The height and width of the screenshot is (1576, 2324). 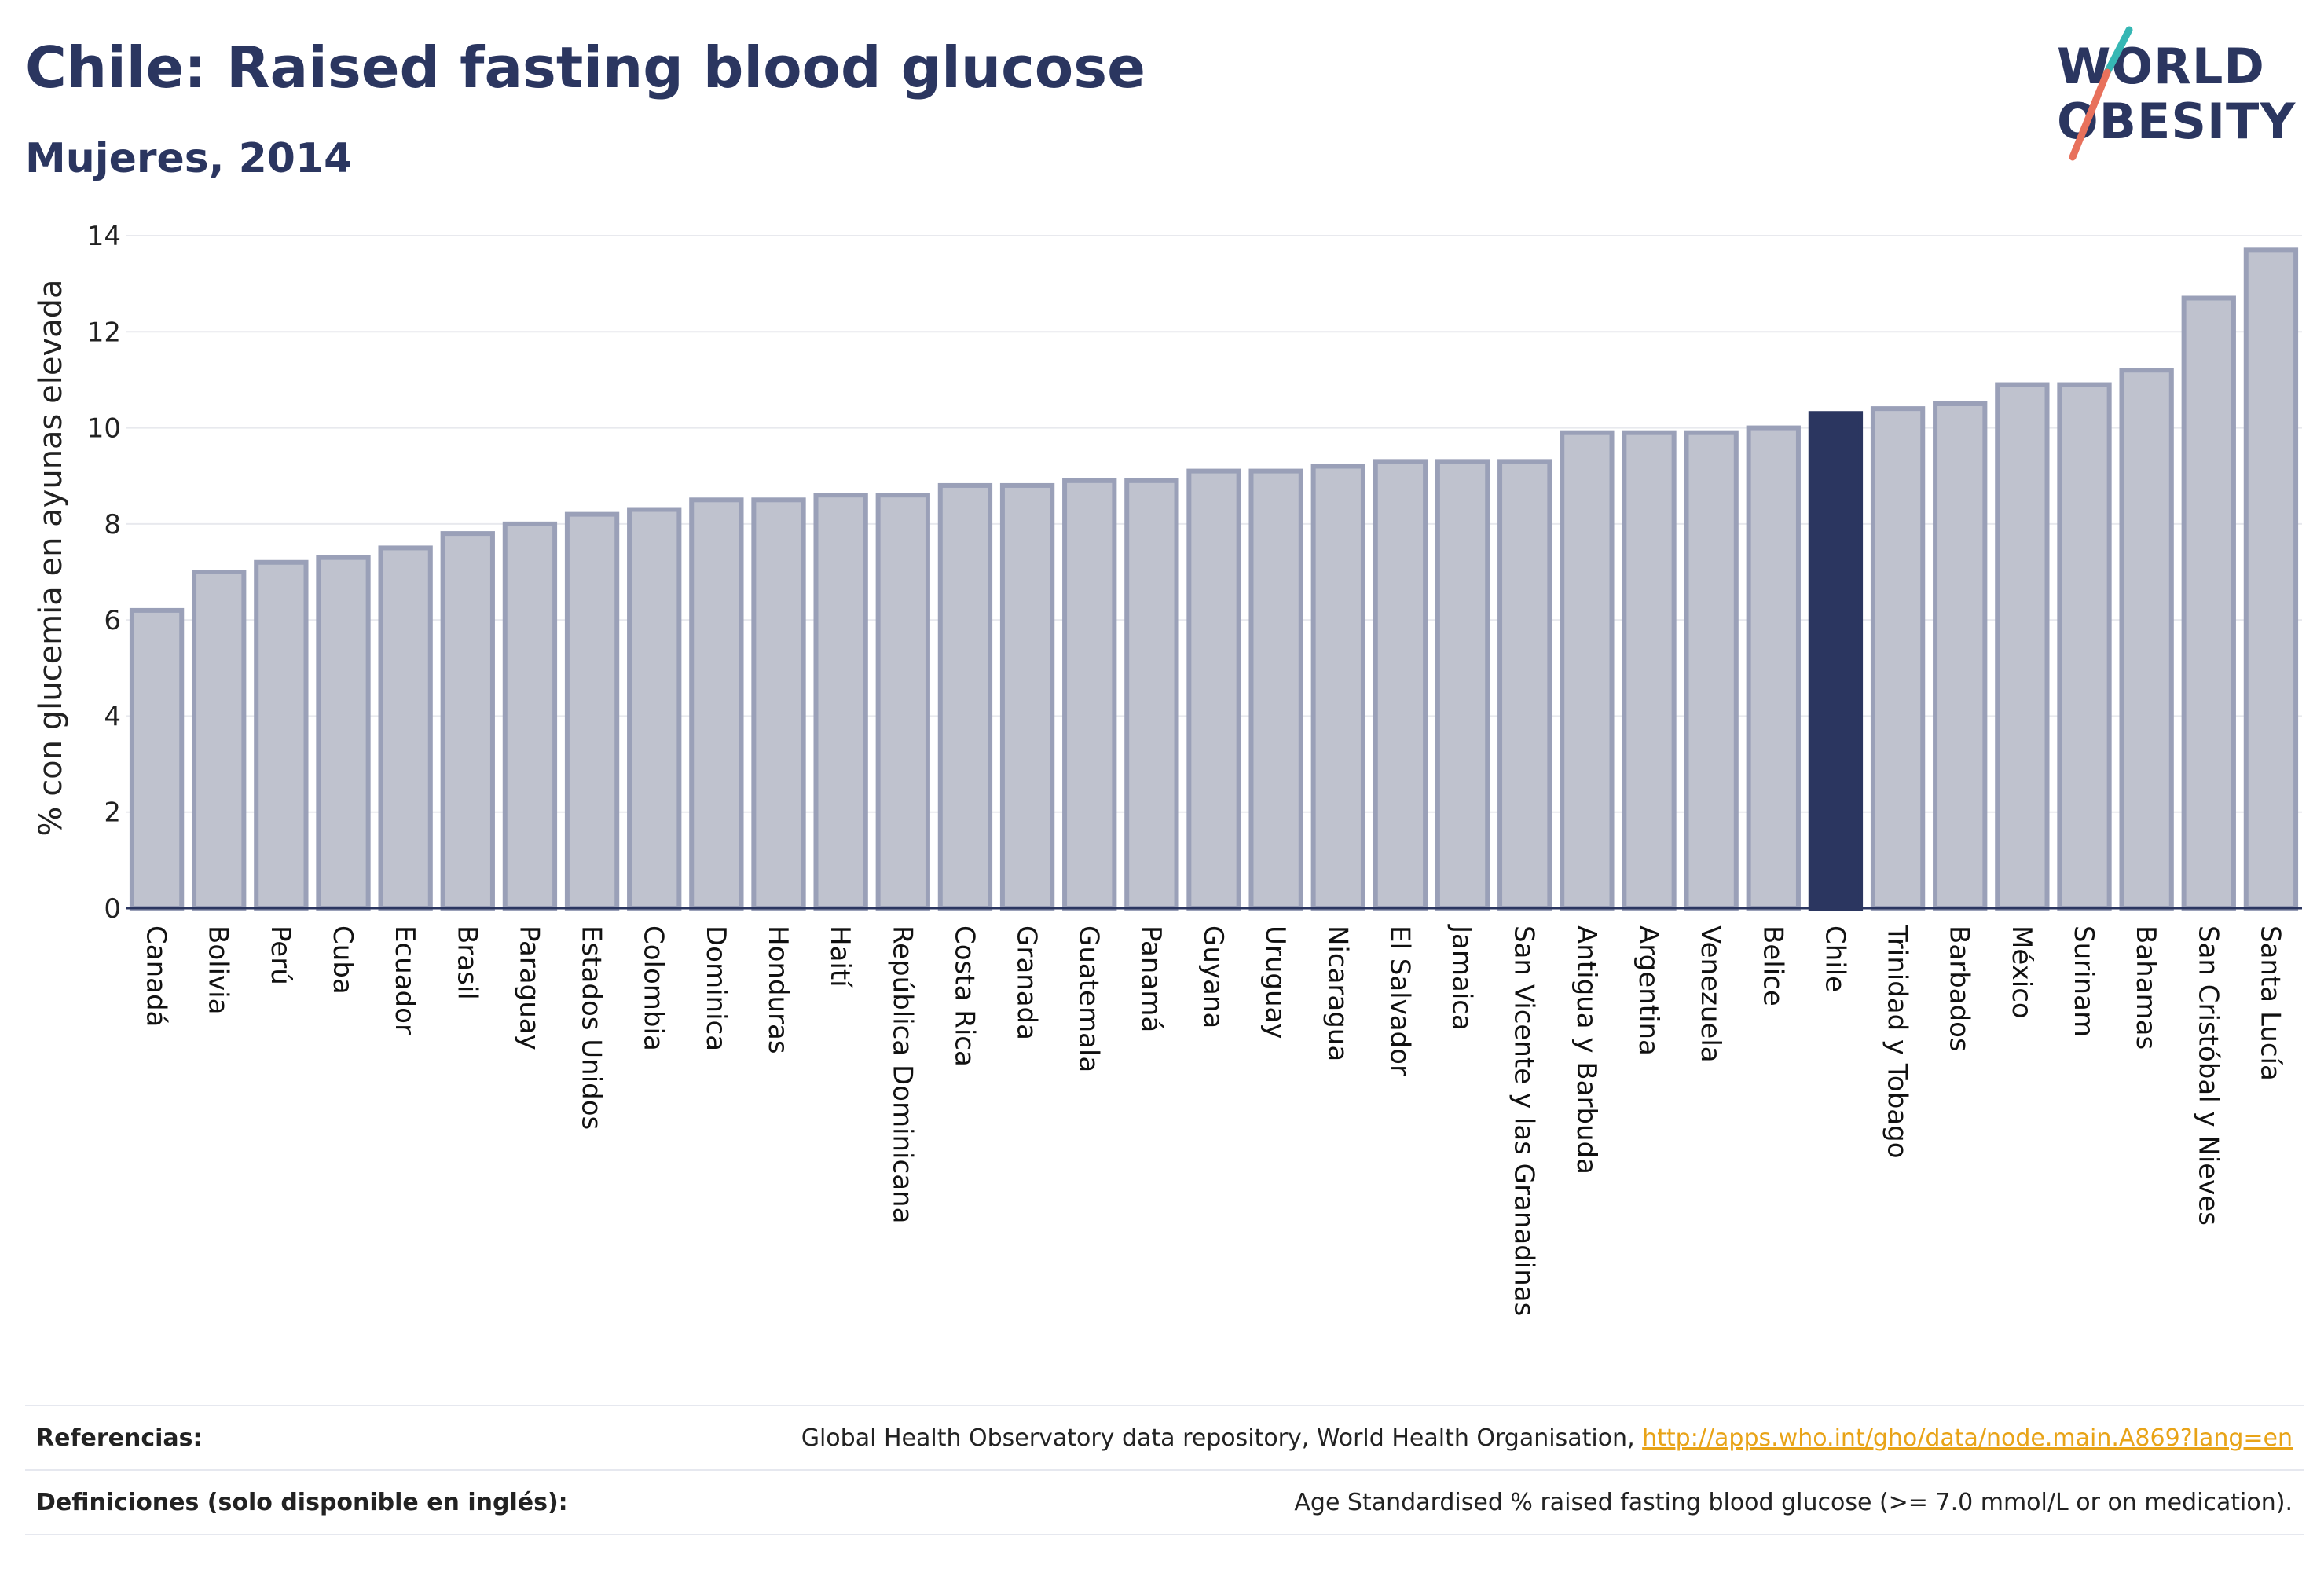 What do you see at coordinates (218, 969) in the screenshot?
I see `x-tick-label: Bolivia` at bounding box center [218, 969].